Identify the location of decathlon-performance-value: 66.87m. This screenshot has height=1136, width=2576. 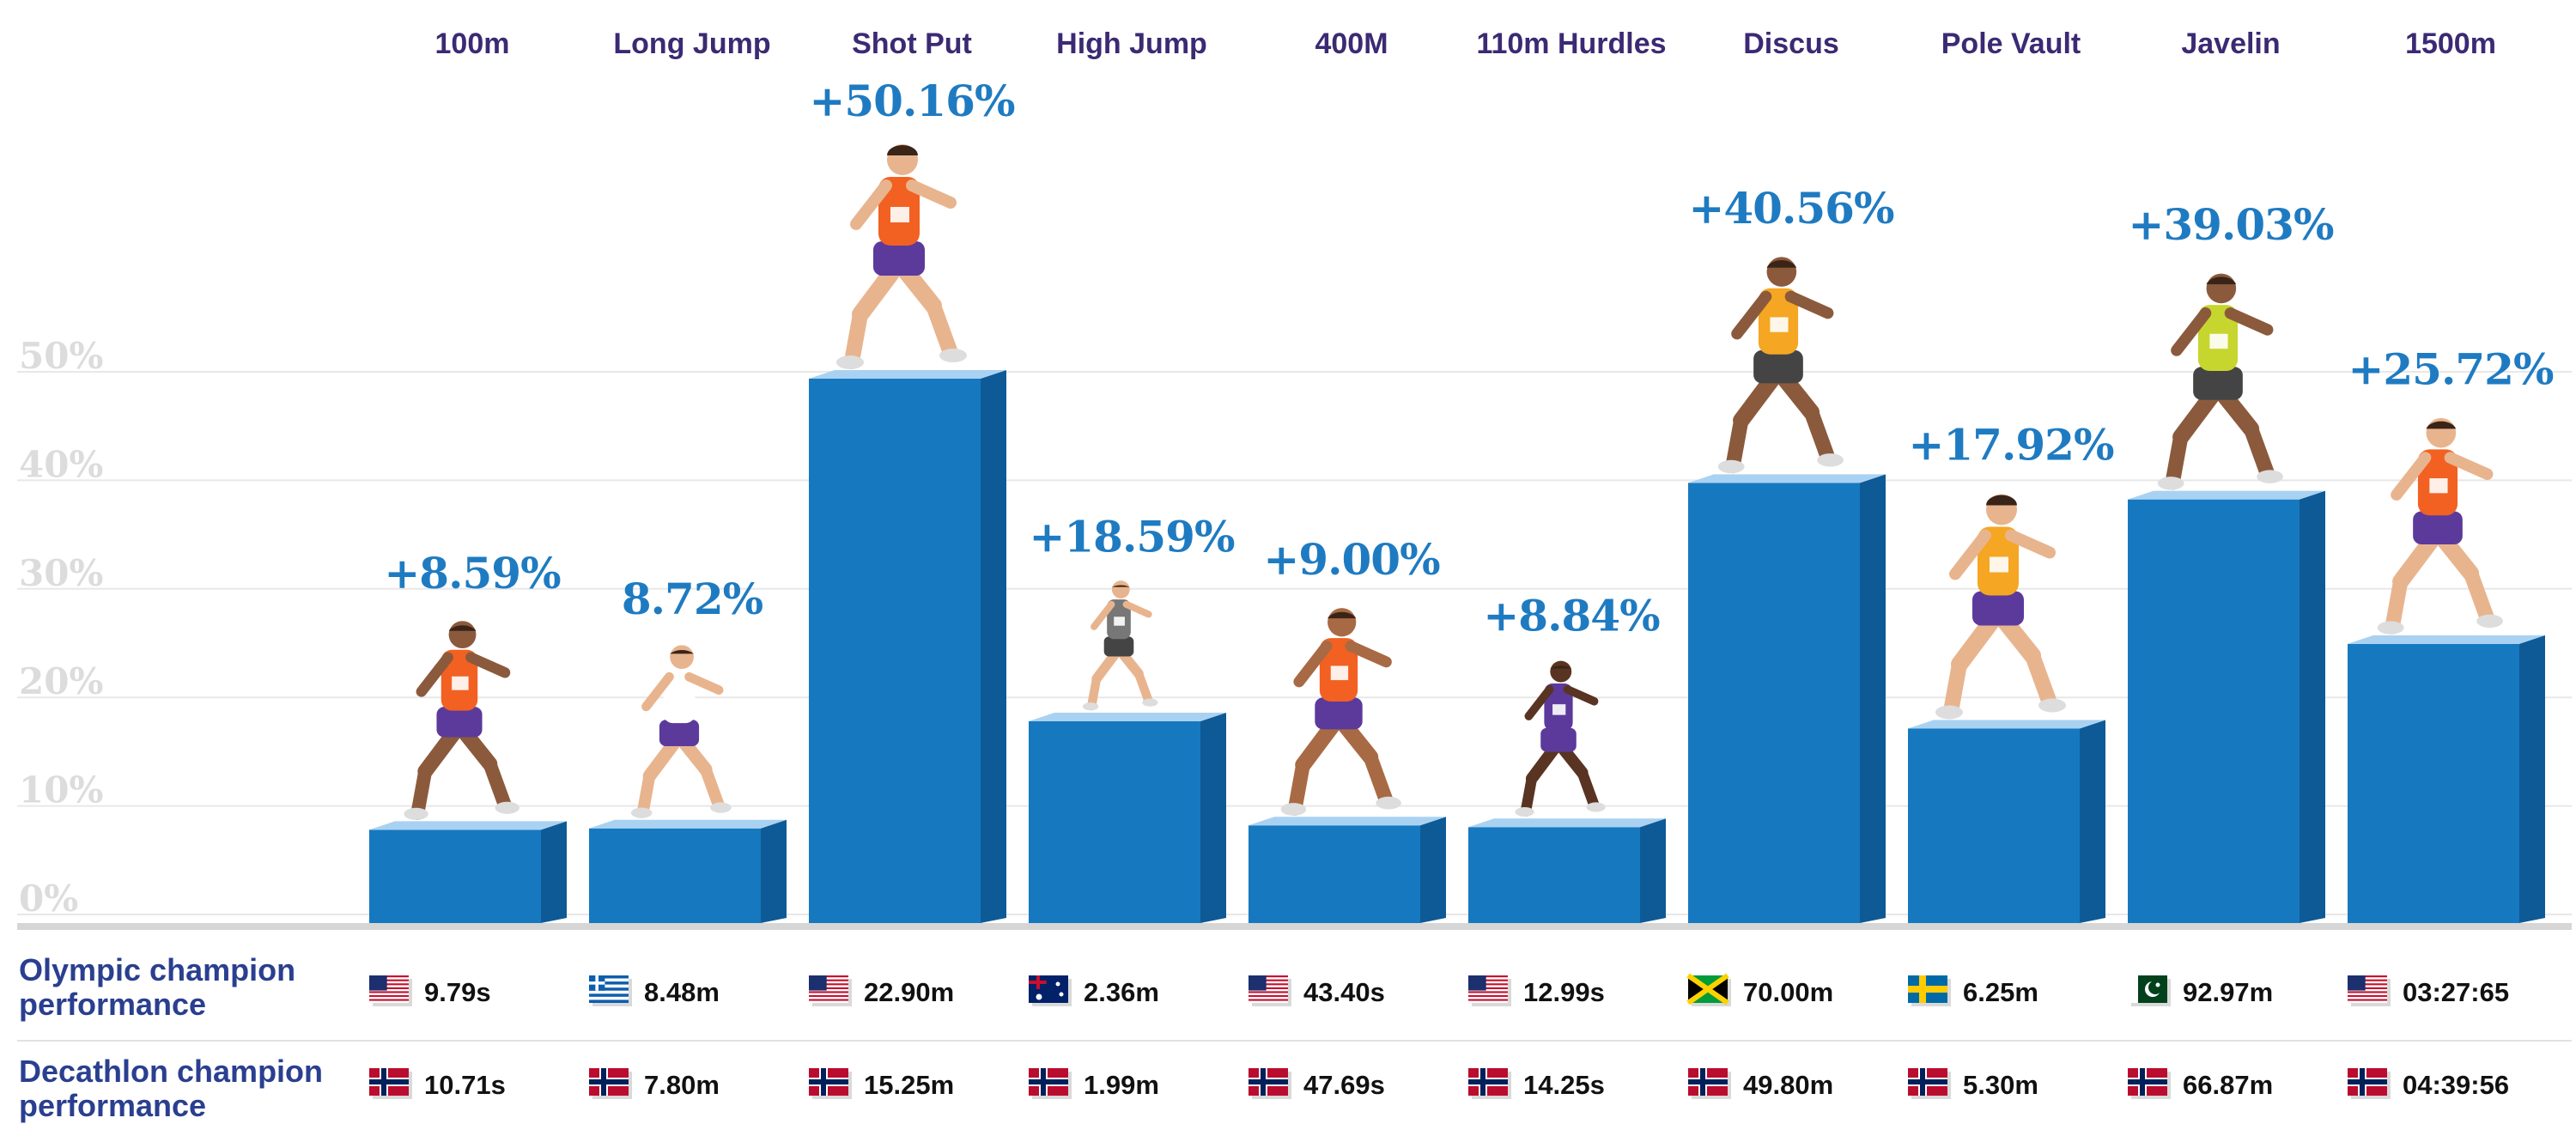
(2228, 1085).